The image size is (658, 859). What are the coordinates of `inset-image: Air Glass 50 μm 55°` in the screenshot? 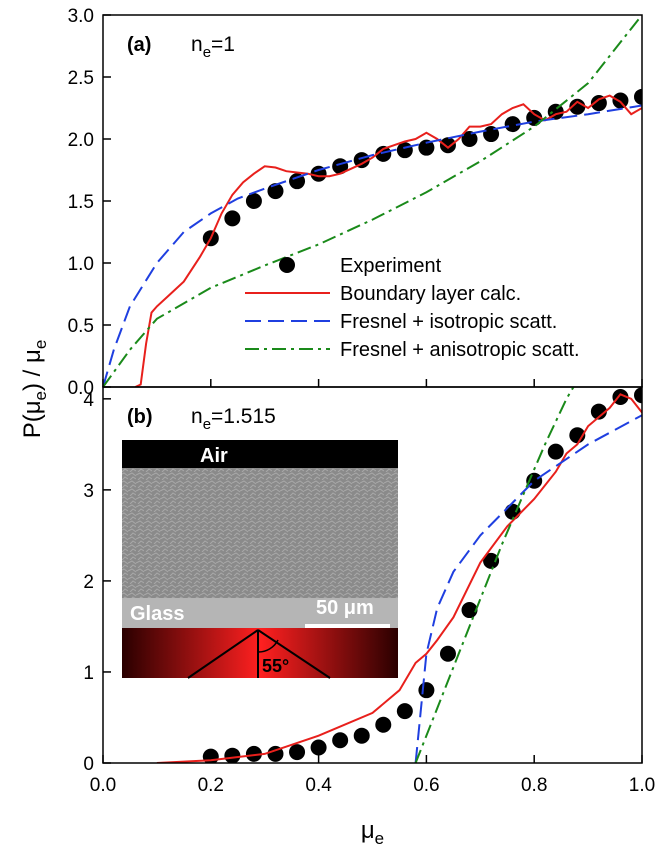 It's located at (260, 559).